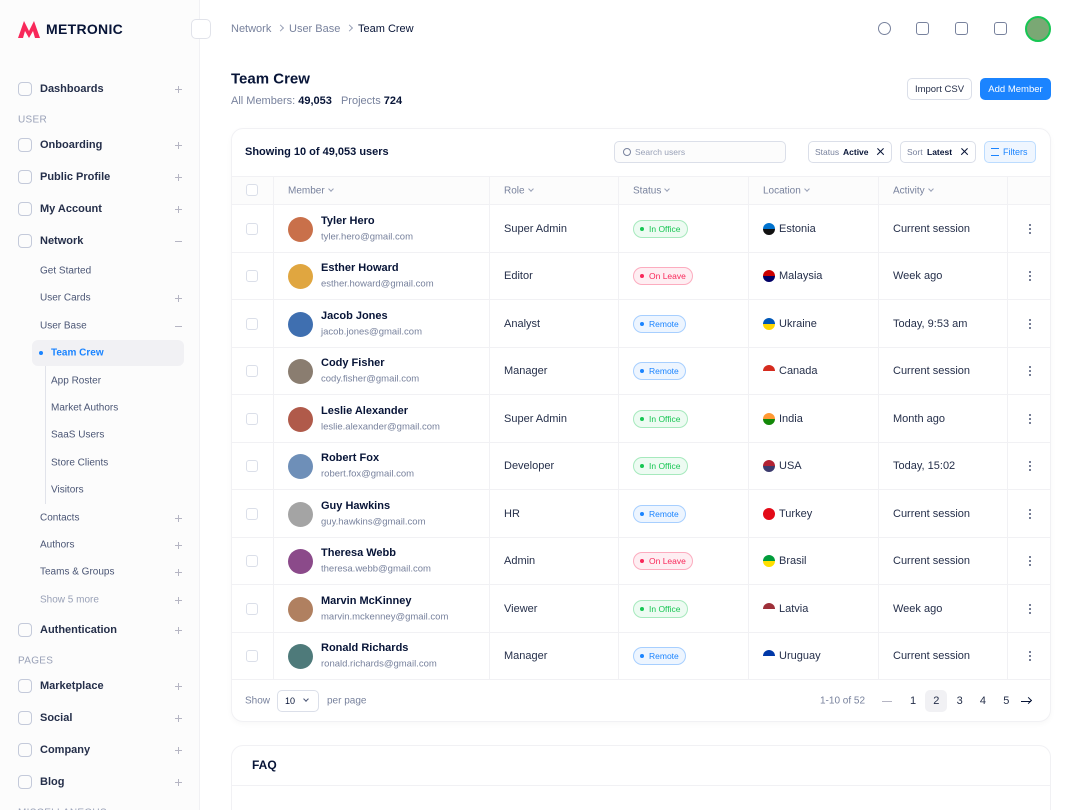 Image resolution: width=1080 pixels, height=810 pixels. Describe the element at coordinates (78, 629) in the screenshot. I see `nav-item: Authentication` at that location.